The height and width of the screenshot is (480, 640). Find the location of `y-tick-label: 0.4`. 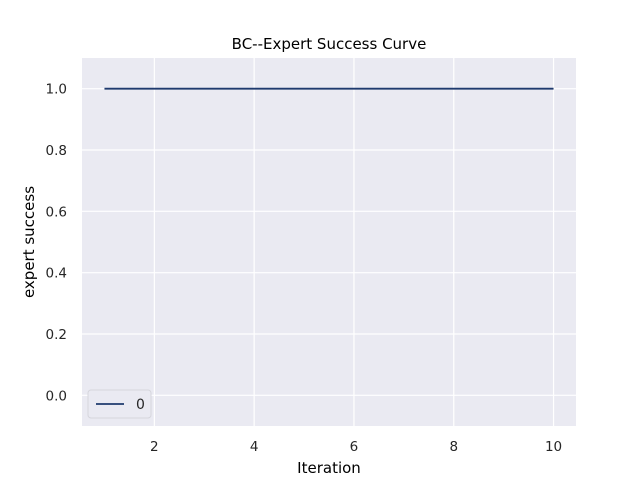

y-tick-label: 0.4 is located at coordinates (56, 274).